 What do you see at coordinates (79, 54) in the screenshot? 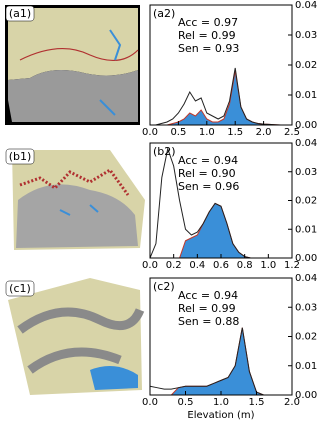
I see `map-river` at bounding box center [79, 54].